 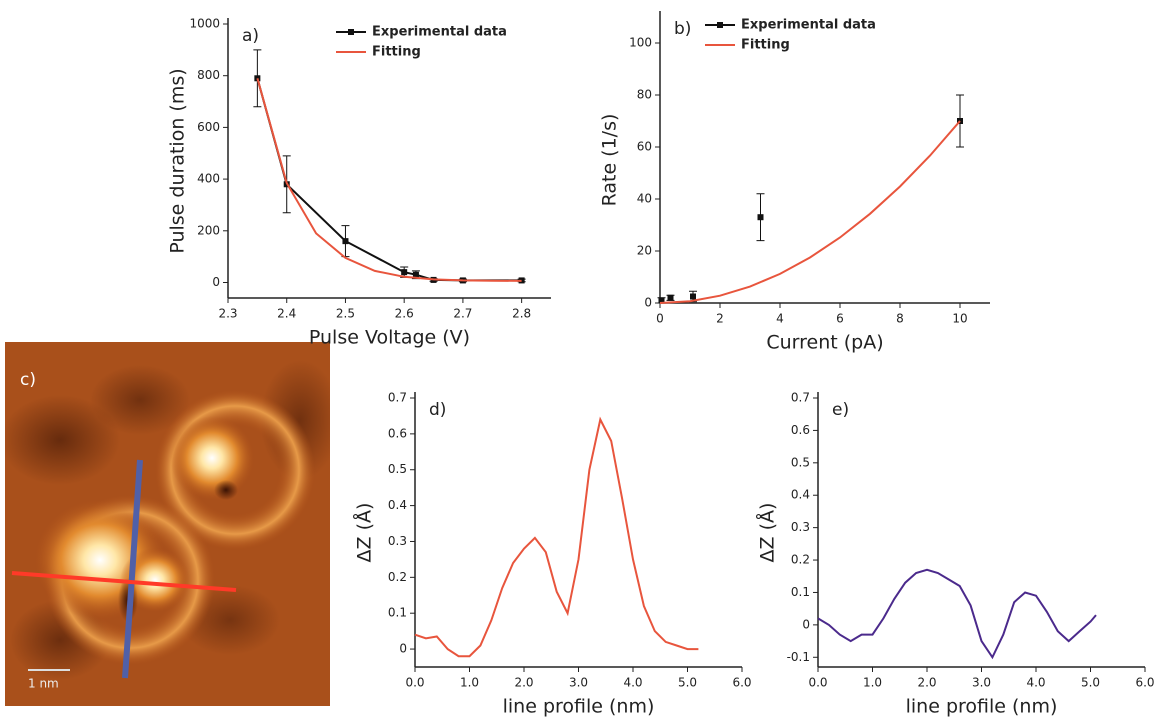 What do you see at coordinates (208, 230) in the screenshot?
I see `y-tick-label: 200` at bounding box center [208, 230].